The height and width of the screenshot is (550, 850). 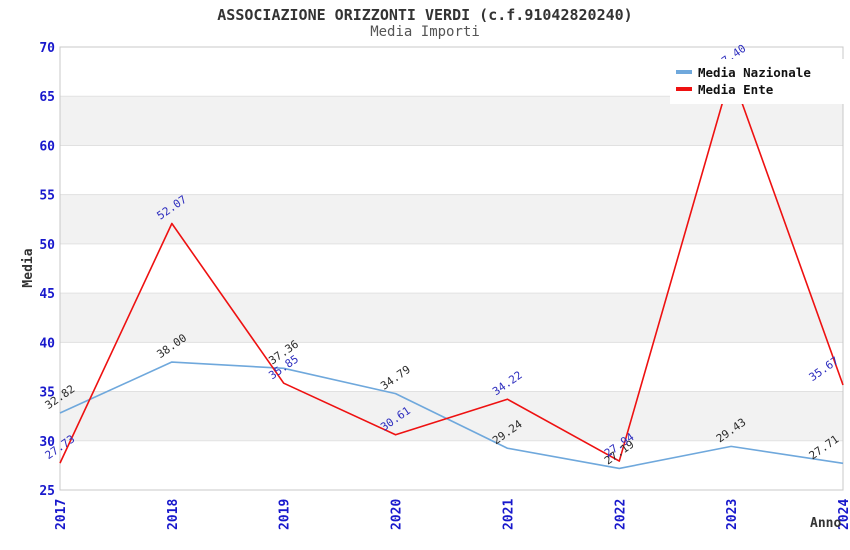 What do you see at coordinates (47, 146) in the screenshot?
I see `y-tick-label: 60` at bounding box center [47, 146].